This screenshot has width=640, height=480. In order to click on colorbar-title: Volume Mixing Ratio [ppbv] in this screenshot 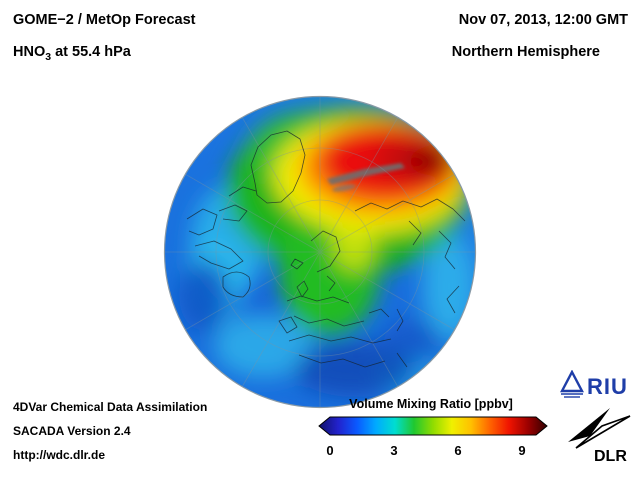, I will do `click(431, 404)`.